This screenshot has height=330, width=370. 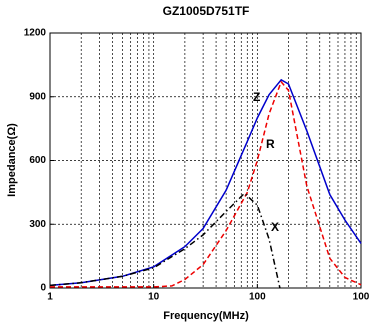 What do you see at coordinates (256, 97) in the screenshot?
I see `series-label: Z` at bounding box center [256, 97].